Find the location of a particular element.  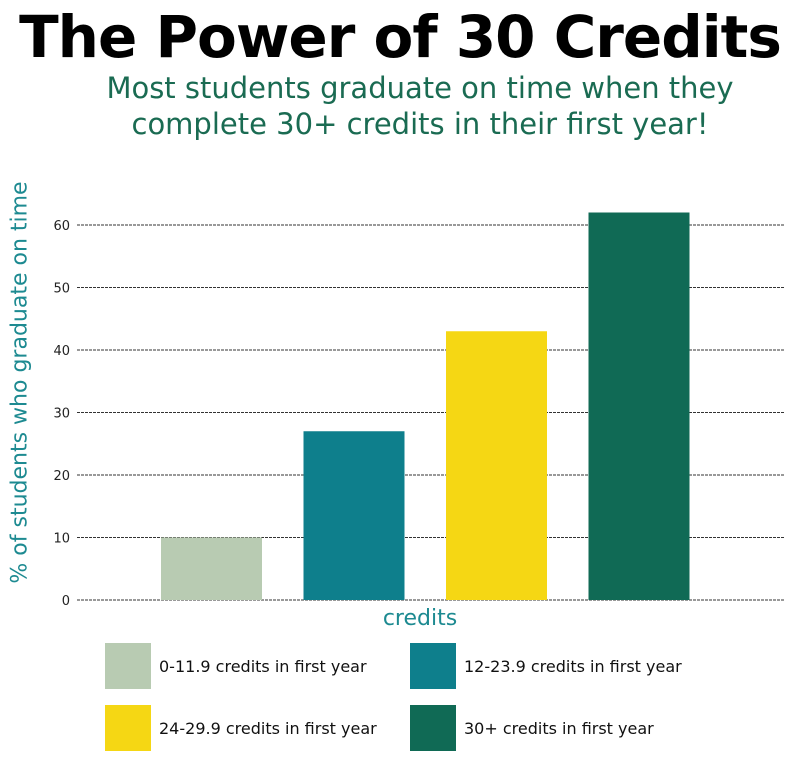

legend-label: 0-11.9 credits in first year is located at coordinates (263, 666).